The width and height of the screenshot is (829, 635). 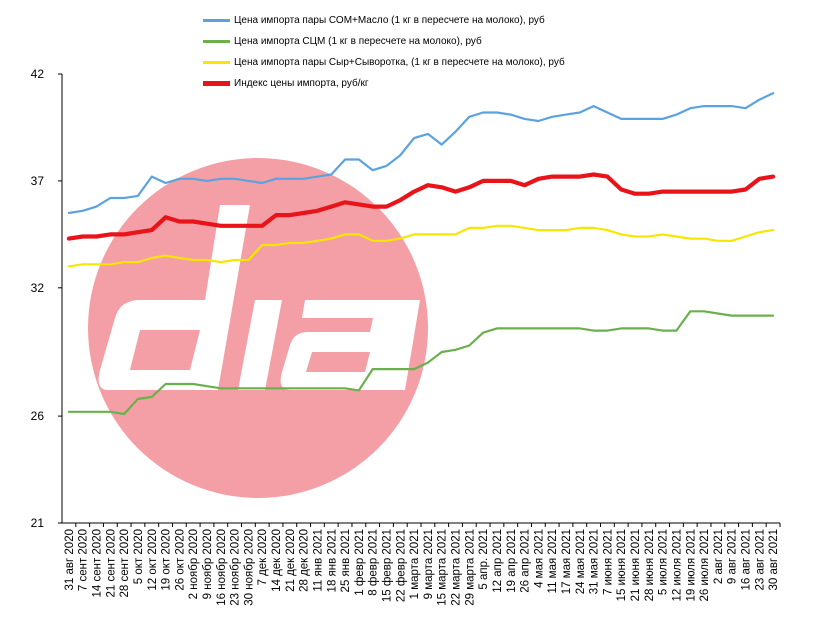 I want to click on x-tick-label: 24 мая 2021, so click(x=581, y=561).